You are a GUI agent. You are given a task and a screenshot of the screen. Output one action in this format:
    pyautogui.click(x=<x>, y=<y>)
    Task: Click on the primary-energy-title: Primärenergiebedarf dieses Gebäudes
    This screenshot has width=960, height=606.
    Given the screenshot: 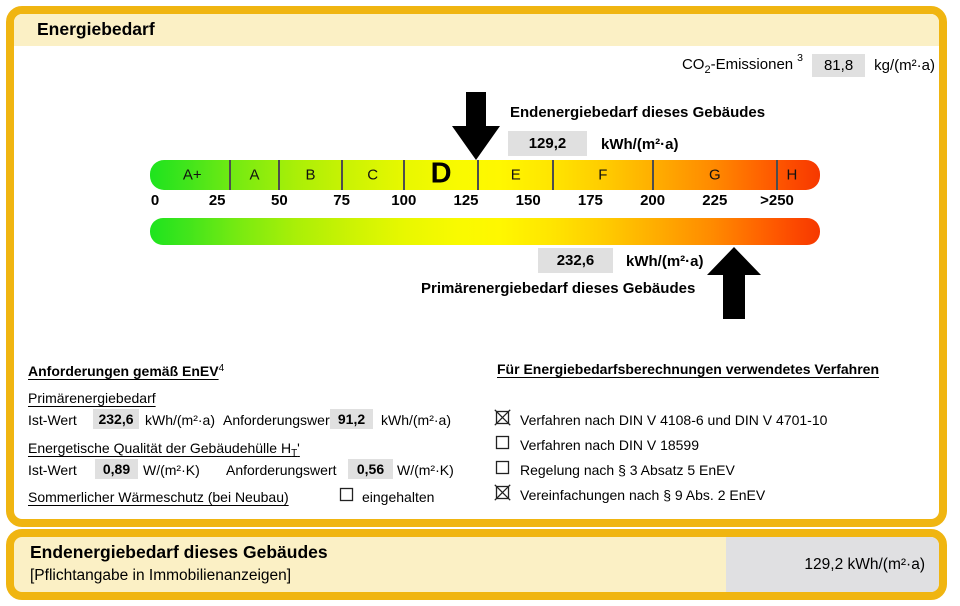 What is the action you would take?
    pyautogui.click(x=558, y=288)
    